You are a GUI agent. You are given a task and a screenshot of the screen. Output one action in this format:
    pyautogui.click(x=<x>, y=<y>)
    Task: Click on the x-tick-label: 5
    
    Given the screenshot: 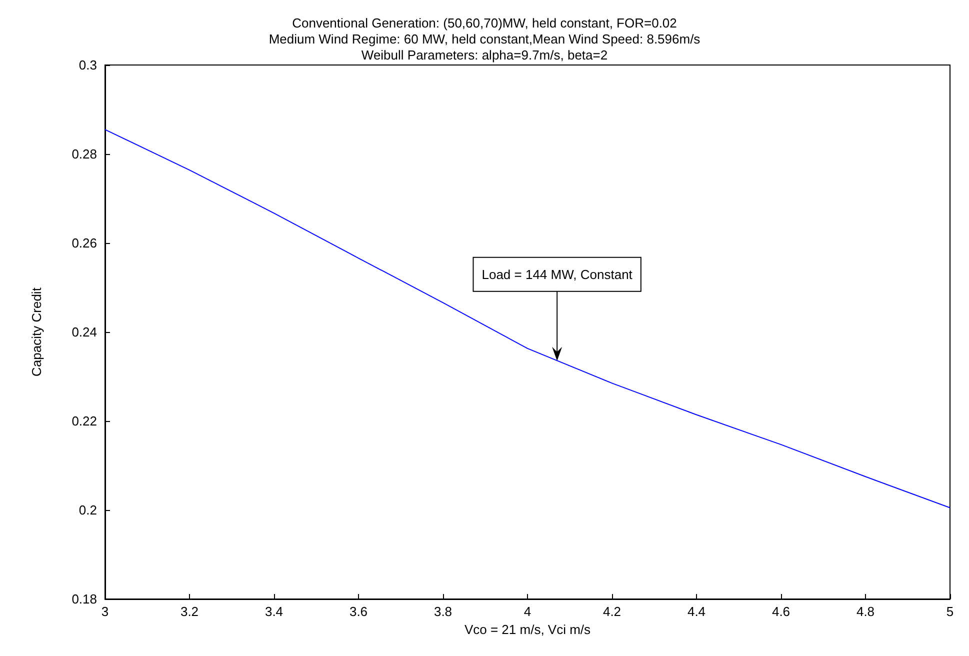 What is the action you would take?
    pyautogui.click(x=950, y=611)
    